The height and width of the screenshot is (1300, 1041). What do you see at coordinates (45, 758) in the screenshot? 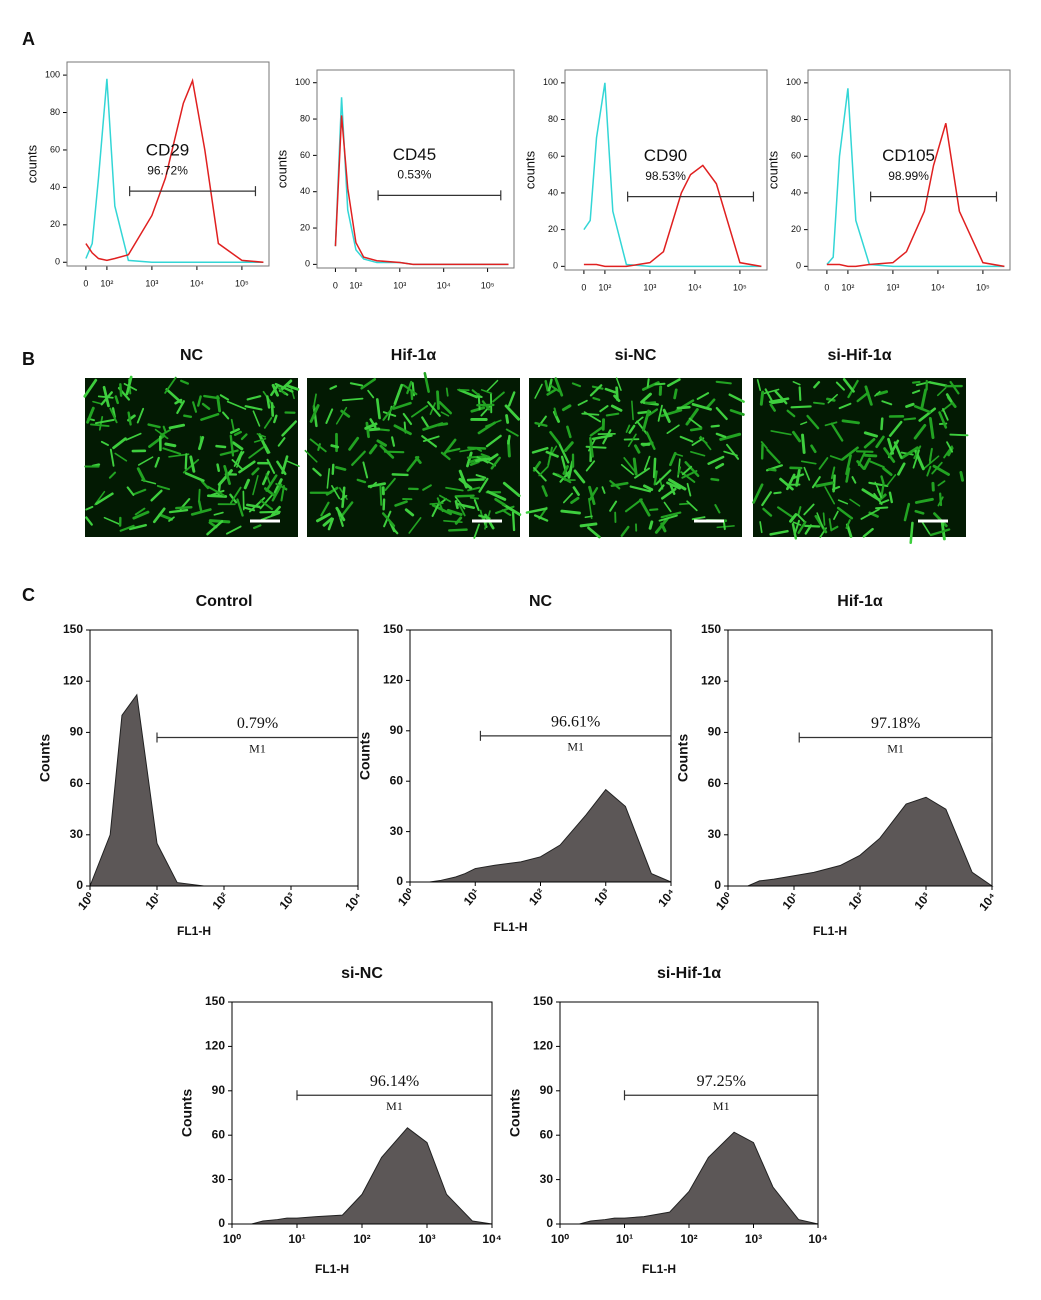
I see `y-axis-label: Counts` at bounding box center [45, 758].